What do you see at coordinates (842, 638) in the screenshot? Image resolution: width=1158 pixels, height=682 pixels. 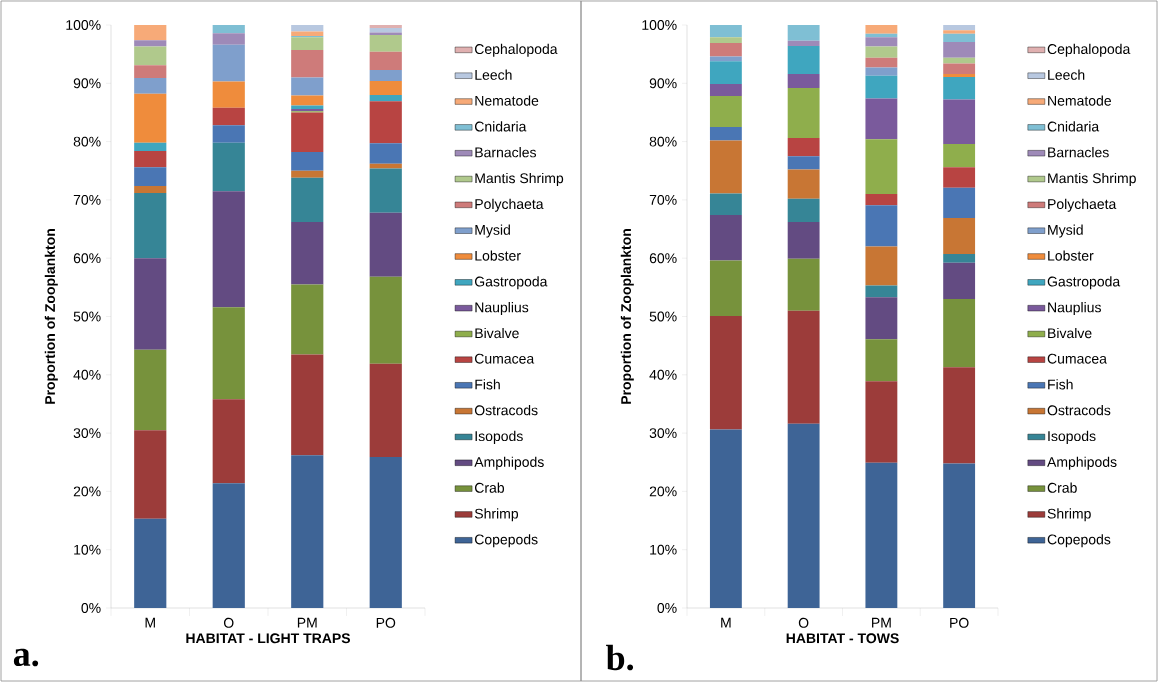 I see `x-axis-title: HABITAT - TOWS` at bounding box center [842, 638].